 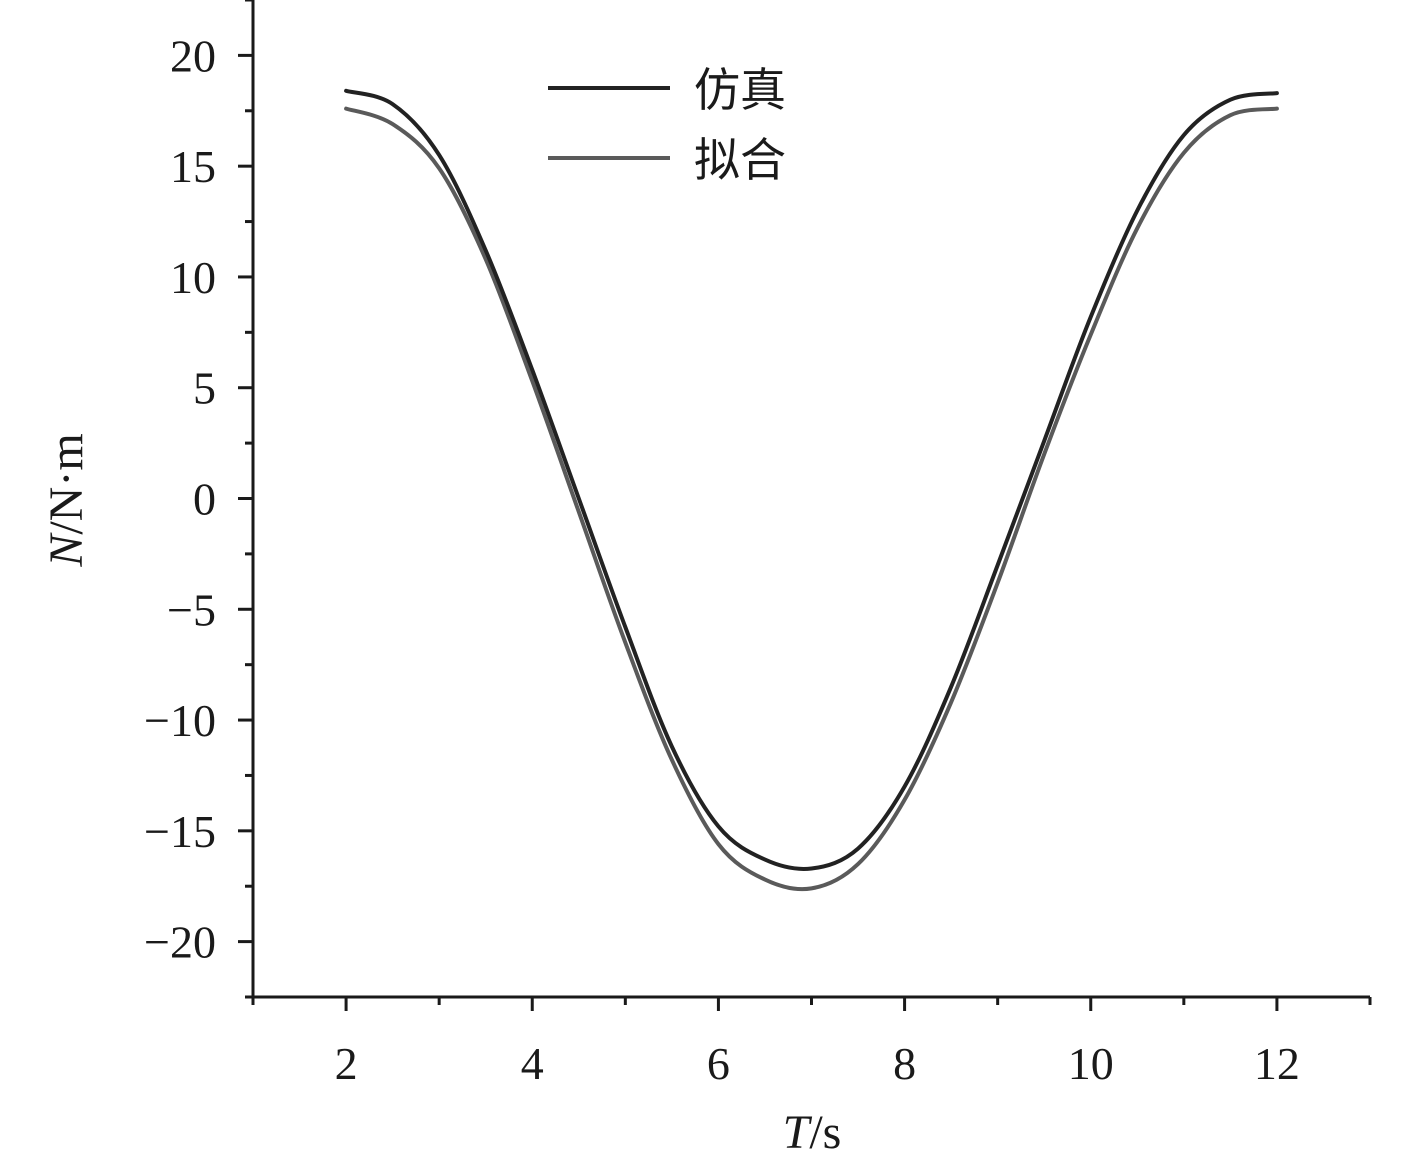 I want to click on y-tick-label: 5, so click(x=204, y=388).